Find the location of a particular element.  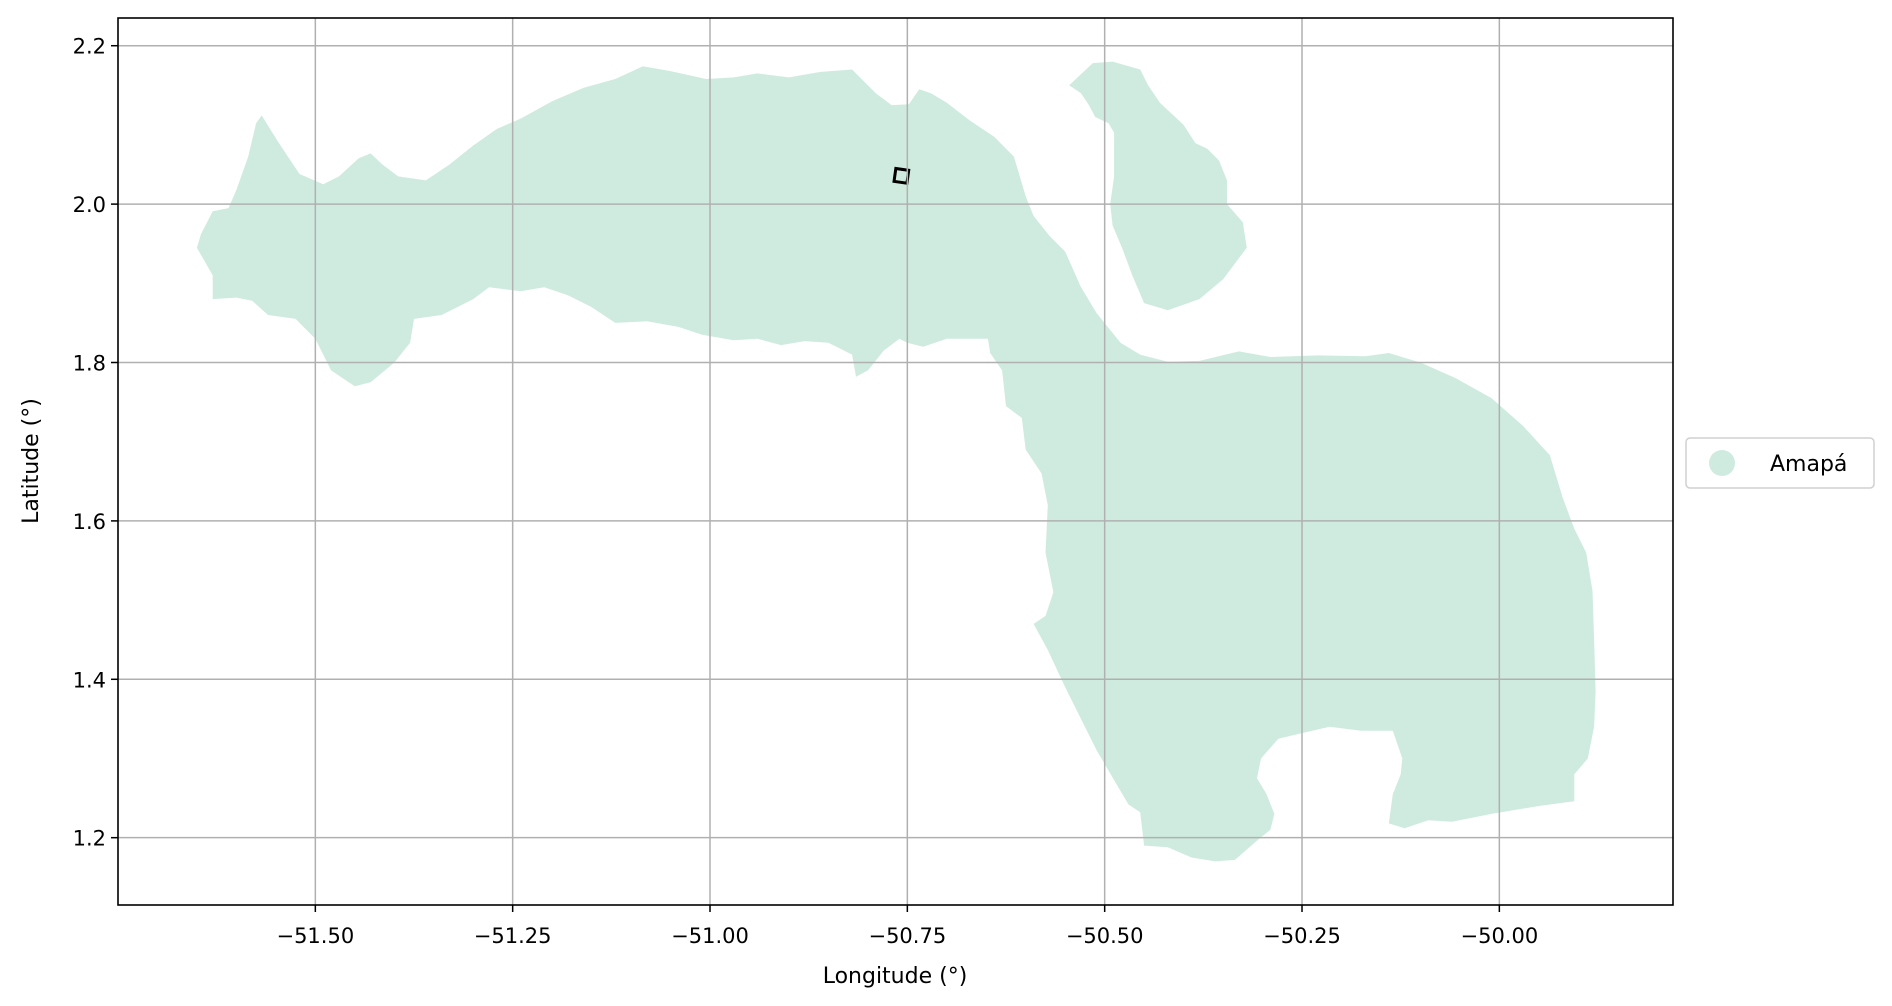

legend-label: Amapá is located at coordinates (1808, 464).